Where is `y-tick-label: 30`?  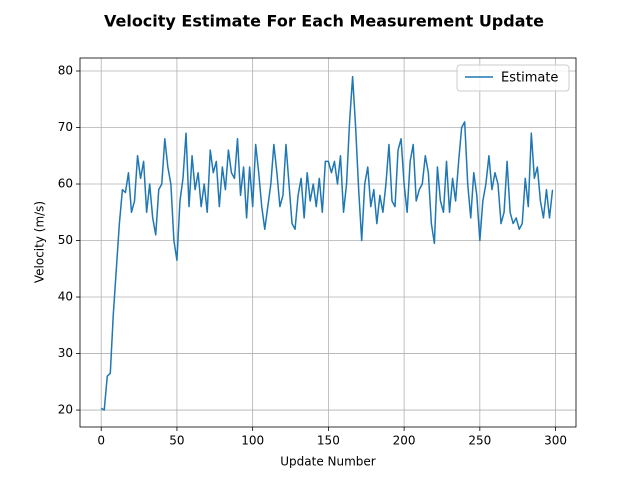 y-tick-label: 30 is located at coordinates (65, 353).